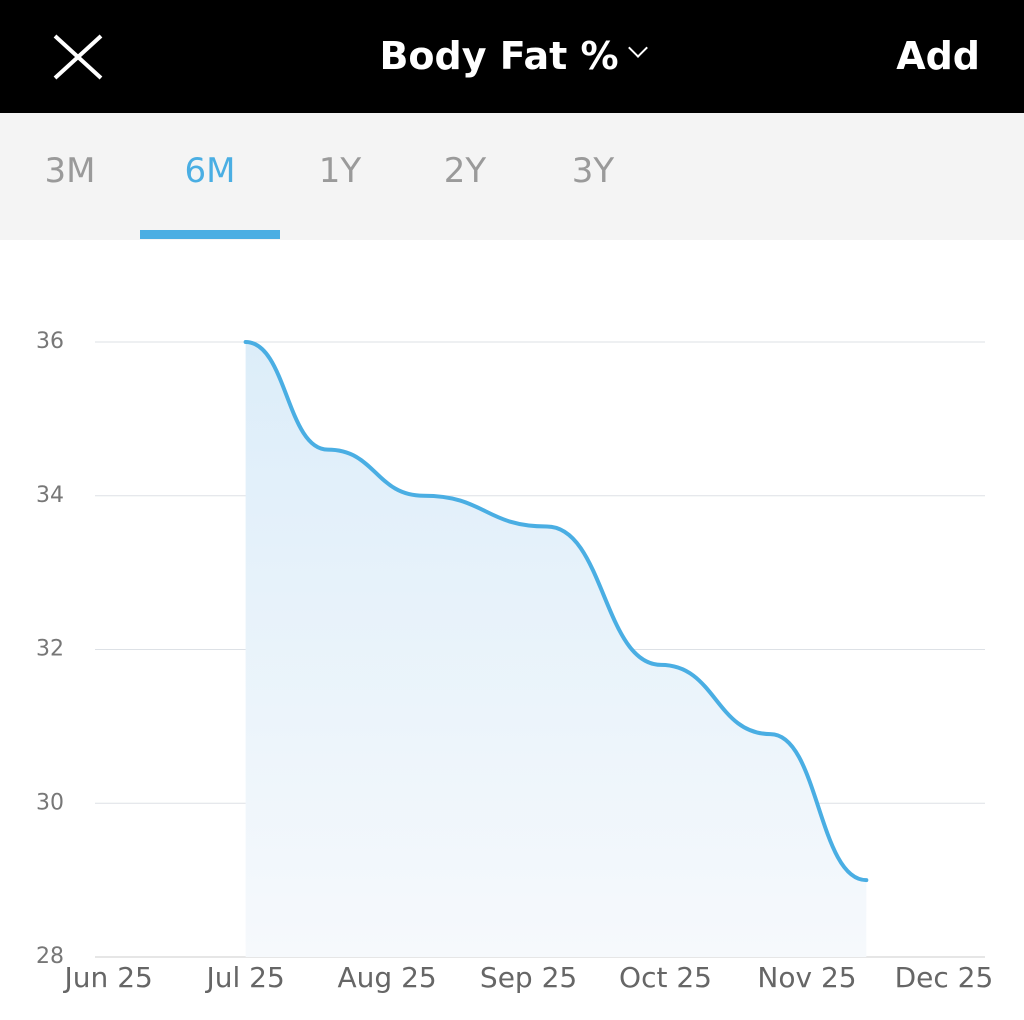 Image resolution: width=1024 pixels, height=1020 pixels. What do you see at coordinates (499, 56) in the screenshot?
I see `title: Body Fat %` at bounding box center [499, 56].